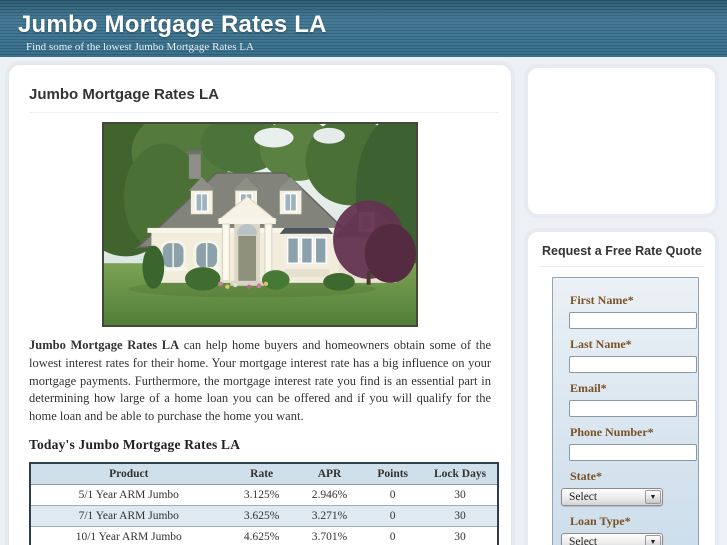 The width and height of the screenshot is (727, 545). What do you see at coordinates (264, 112) in the screenshot?
I see `heading-divider` at bounding box center [264, 112].